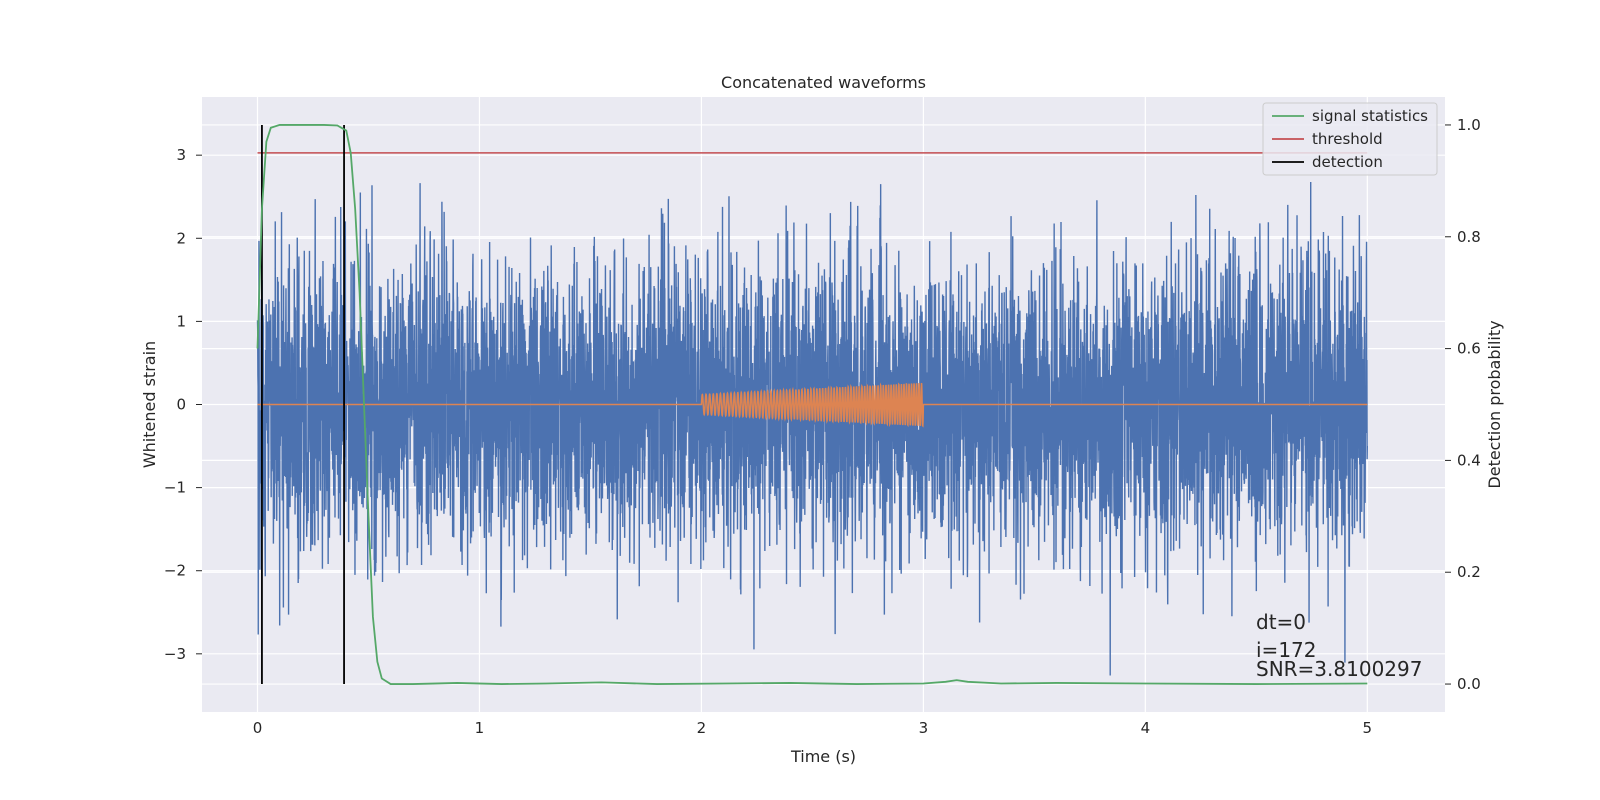 This screenshot has height=800, width=1600. I want to click on y-right-tick-label: 0.2, so click(1469, 572).